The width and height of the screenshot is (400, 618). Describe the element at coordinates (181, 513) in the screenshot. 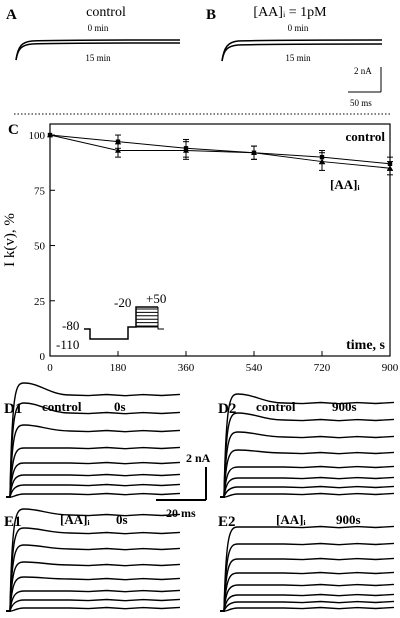

I see `scalebar-de-time: 20 ms` at that location.